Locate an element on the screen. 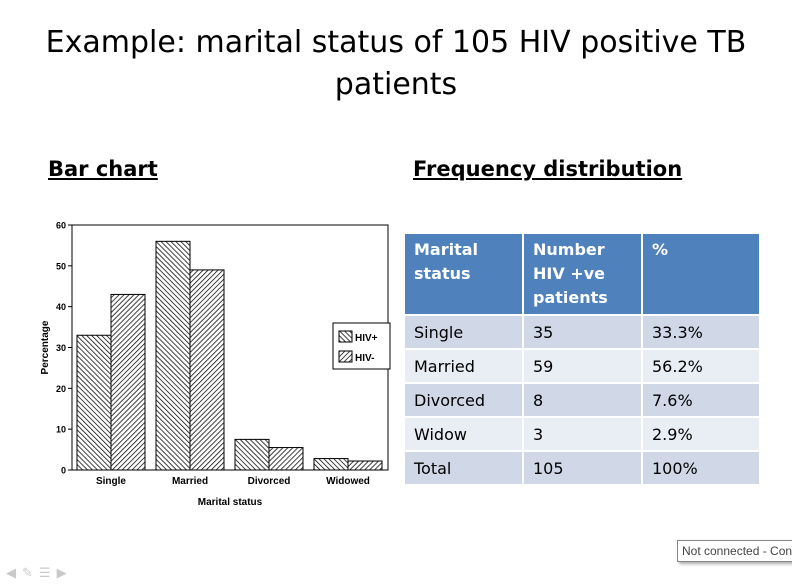 This screenshot has height=584, width=792. y-tick-label: 0 is located at coordinates (63, 471).